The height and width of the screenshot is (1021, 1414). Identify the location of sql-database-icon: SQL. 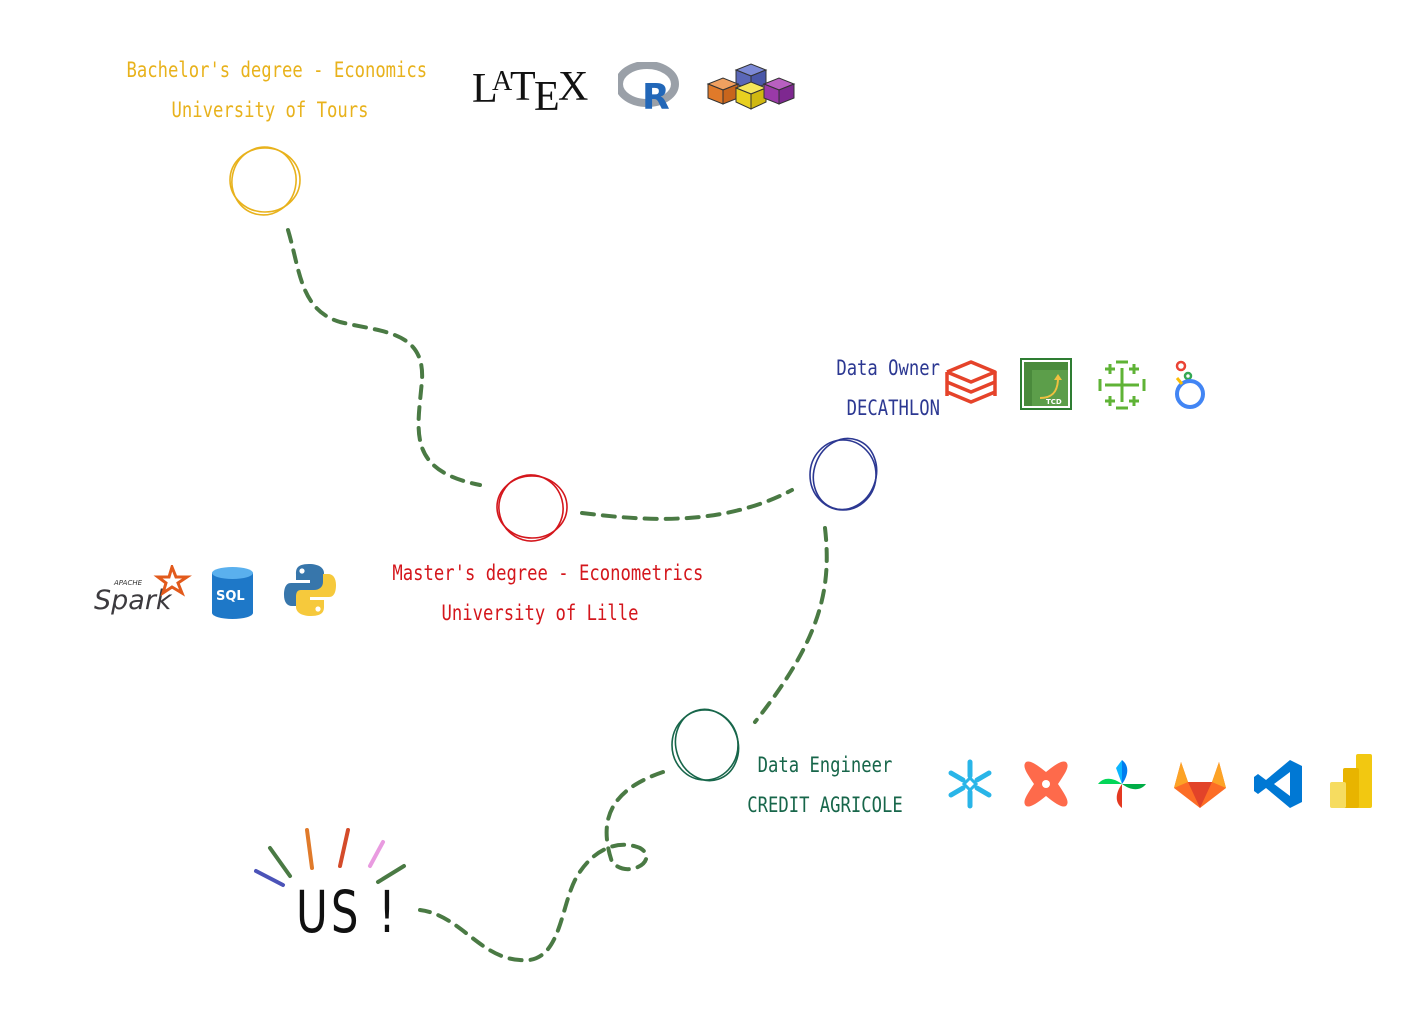
(232, 592).